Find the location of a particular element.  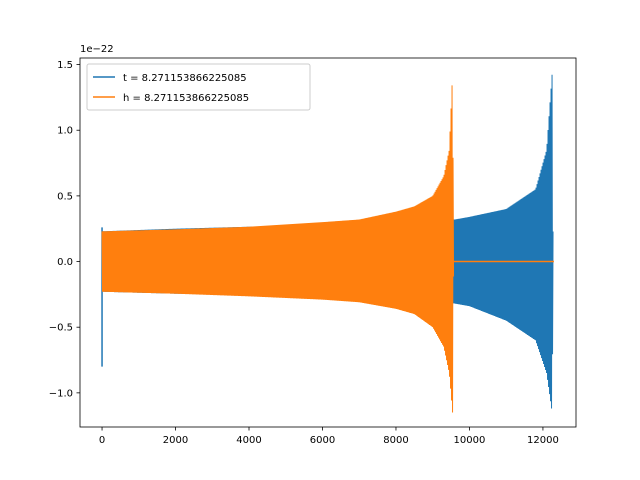

x-tick-label: 4000 is located at coordinates (248, 440).